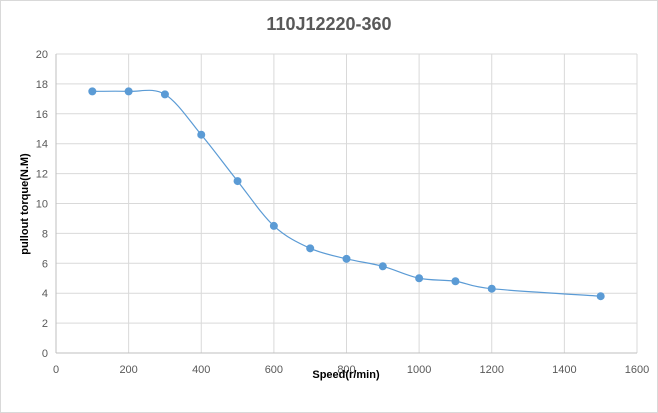 The image size is (658, 413). Describe the element at coordinates (45, 324) in the screenshot. I see `y-tick-label: 2` at that location.